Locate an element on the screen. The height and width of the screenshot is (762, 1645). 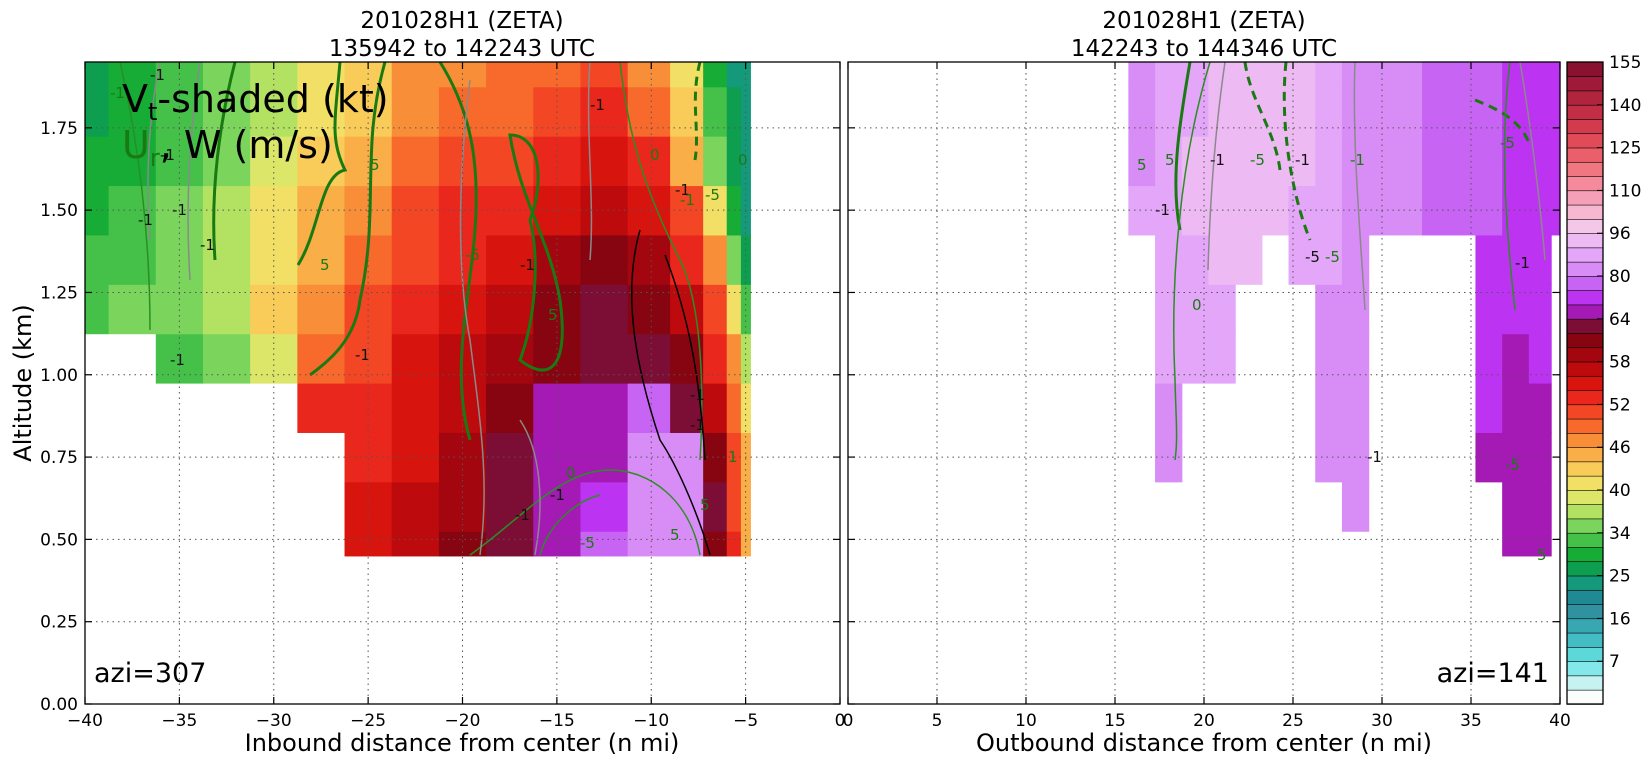
colorbar-tick-label: 34 is located at coordinates (1620, 534).